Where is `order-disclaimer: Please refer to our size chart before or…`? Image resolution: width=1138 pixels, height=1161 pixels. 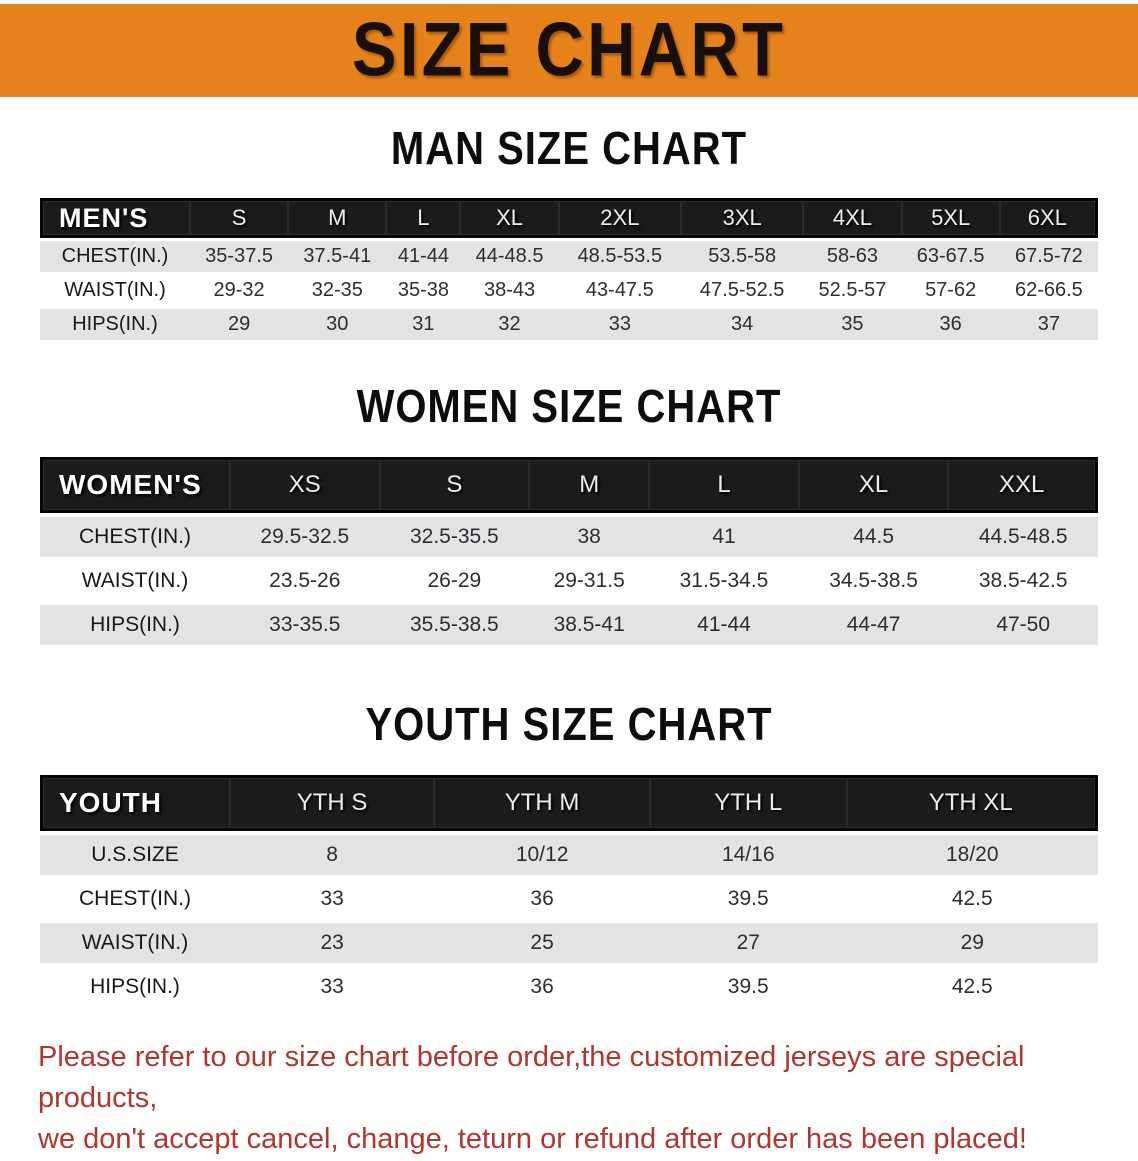
order-disclaimer: Please refer to our size chart before or… is located at coordinates (569, 1099).